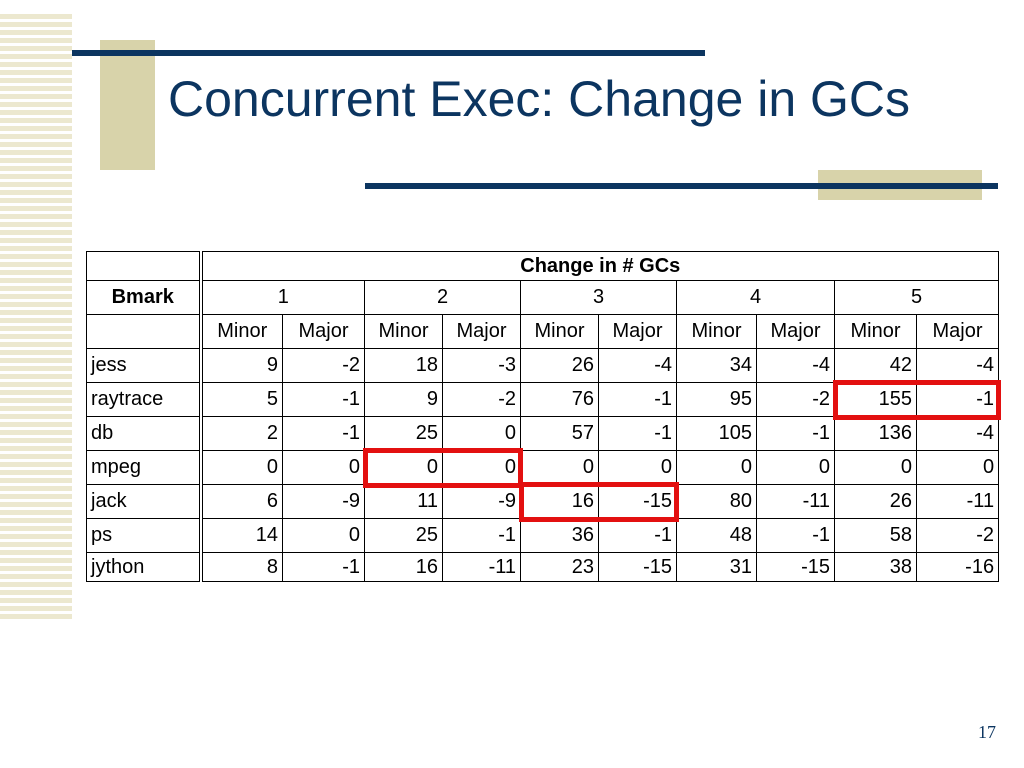 The image size is (1024, 768). Describe the element at coordinates (481, 365) in the screenshot. I see `value-cell: -3` at that location.